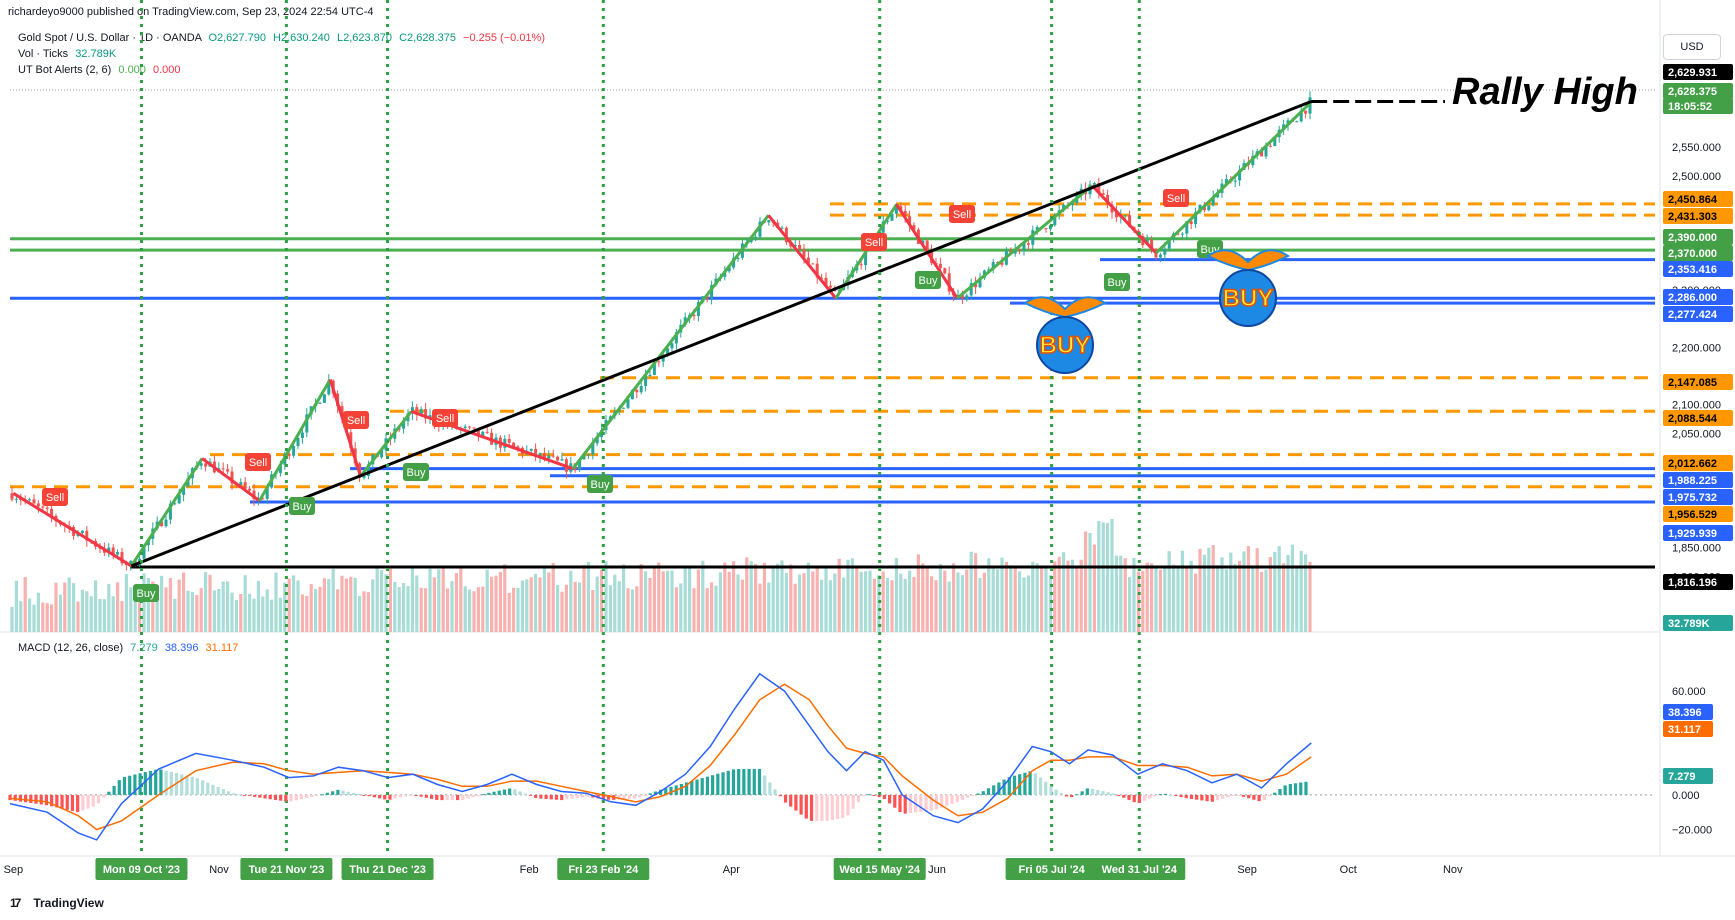 The image size is (1735, 920). I want to click on currency-button: USD, so click(1692, 47).